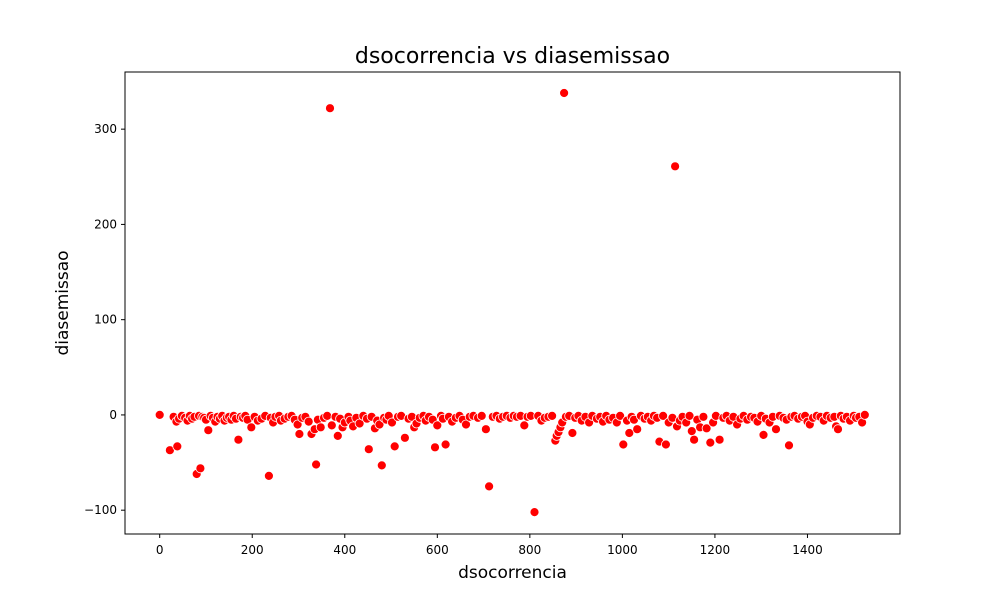  What do you see at coordinates (437, 550) in the screenshot?
I see `x-tick-label: 600` at bounding box center [437, 550].